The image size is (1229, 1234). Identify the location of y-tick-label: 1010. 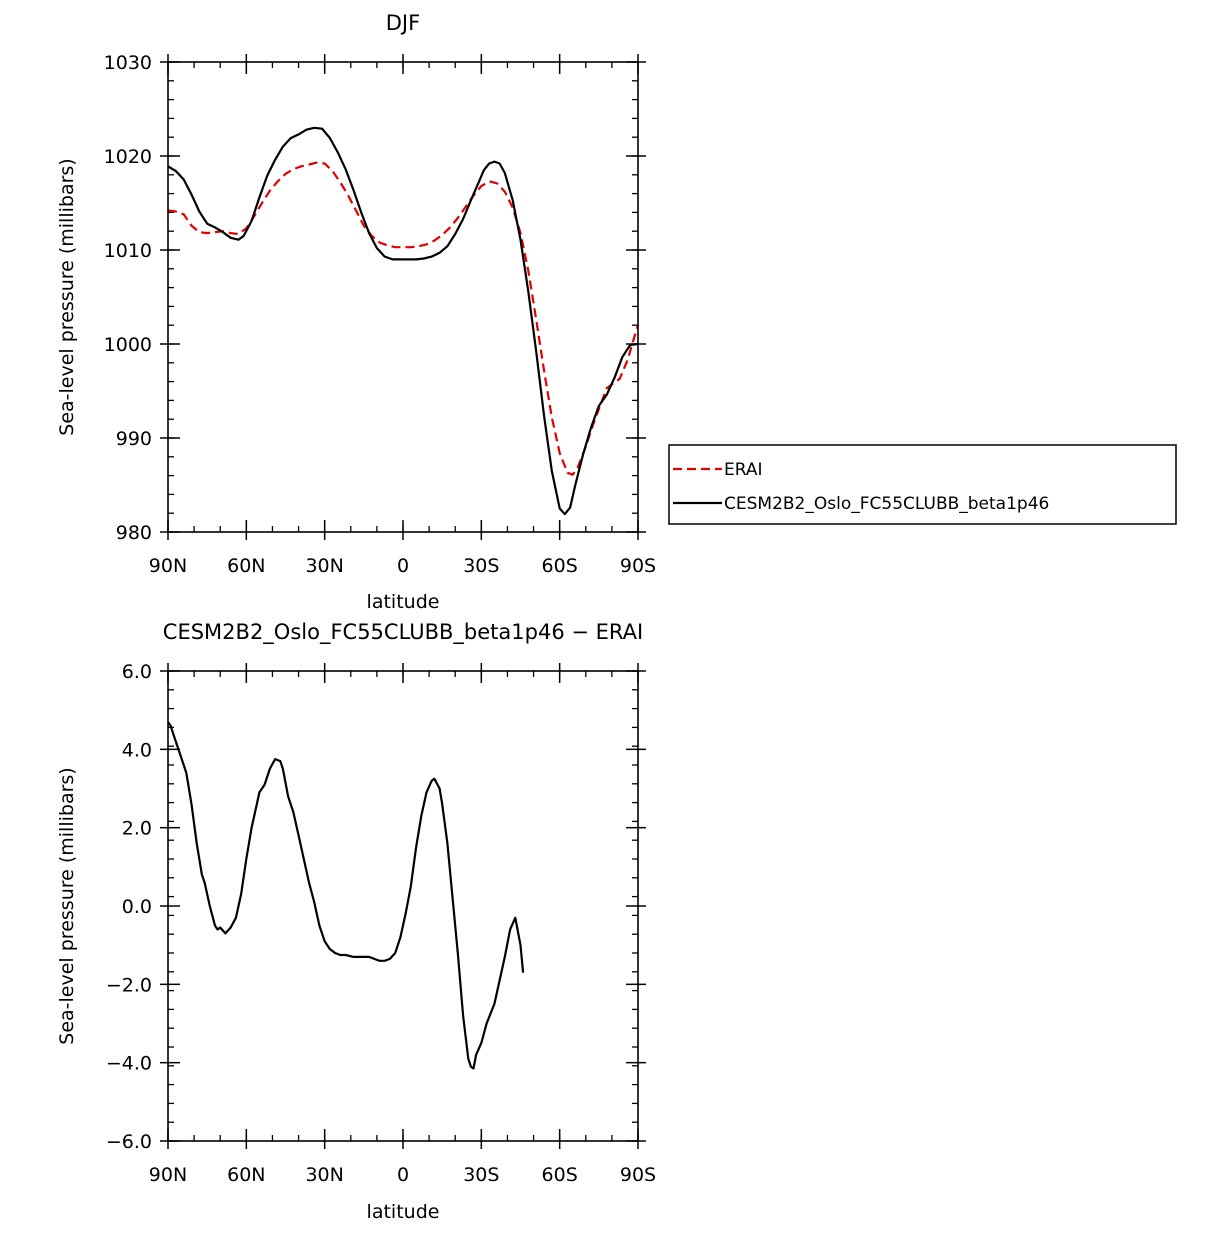
(128, 251).